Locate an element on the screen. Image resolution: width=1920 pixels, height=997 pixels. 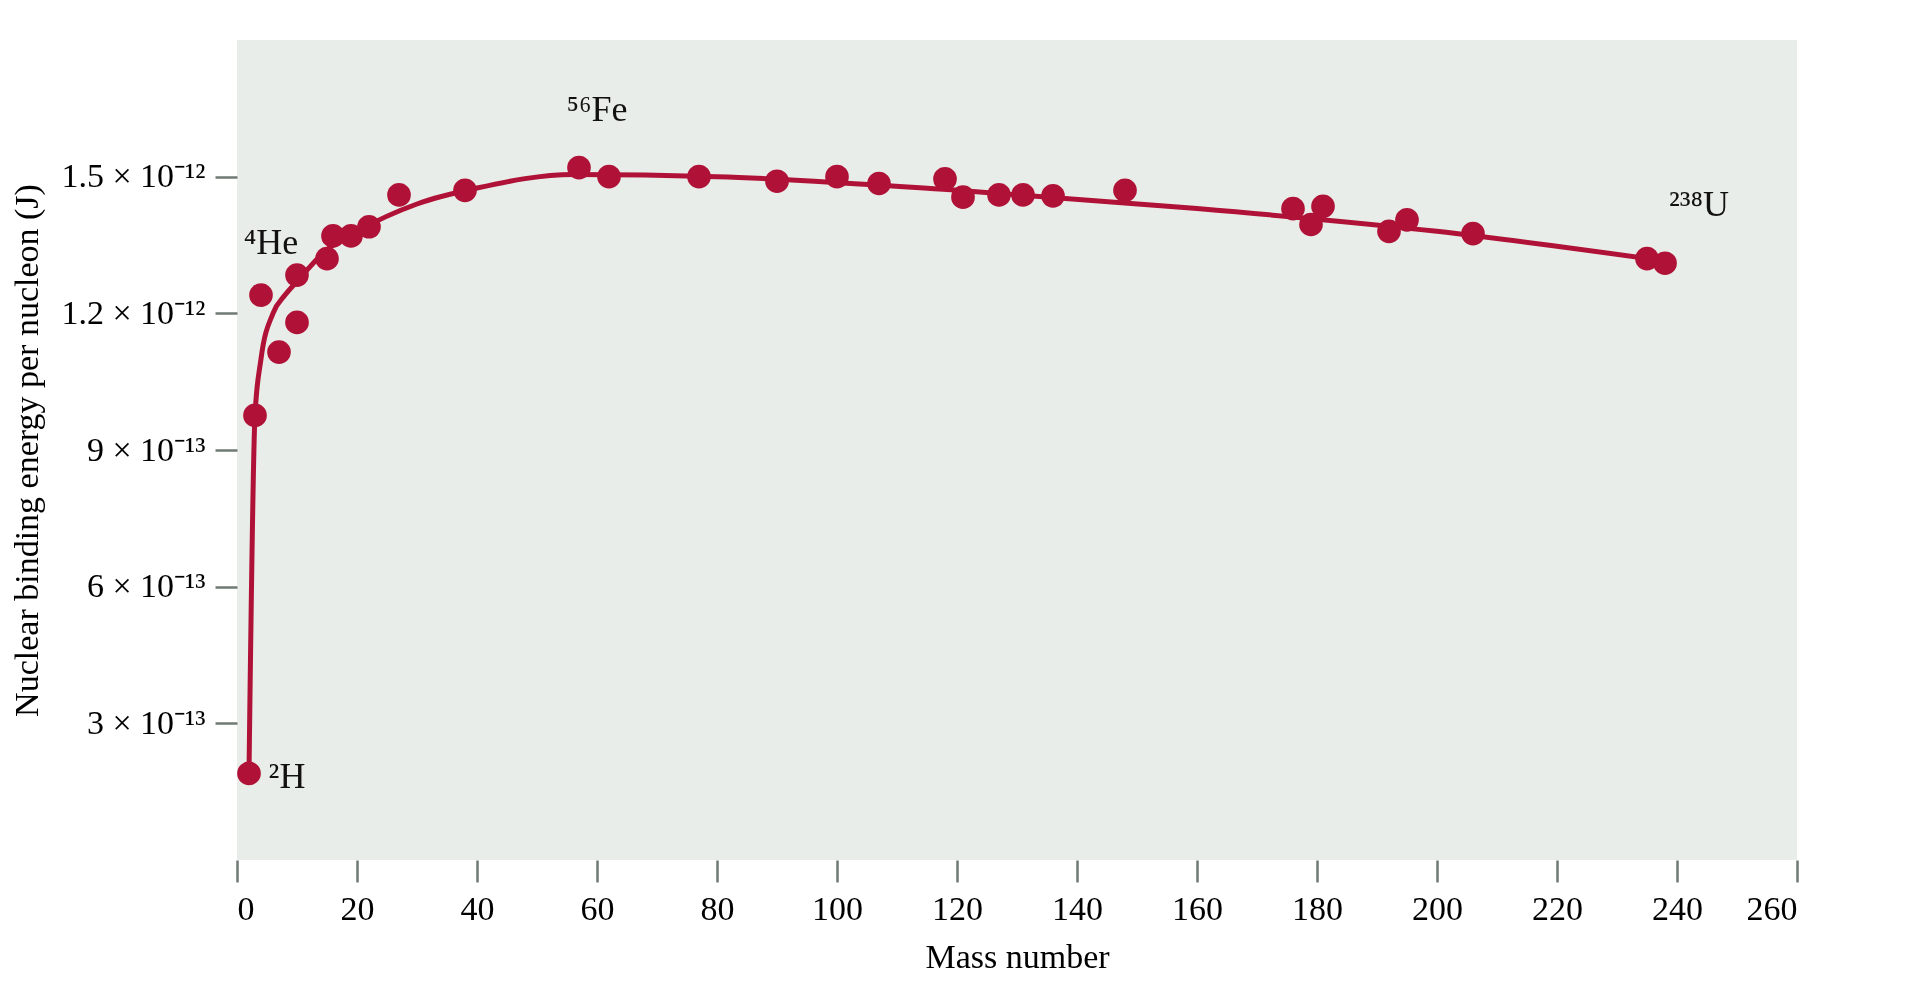
y-tick-label: 1.2 × 10⁻¹² is located at coordinates (133, 312).